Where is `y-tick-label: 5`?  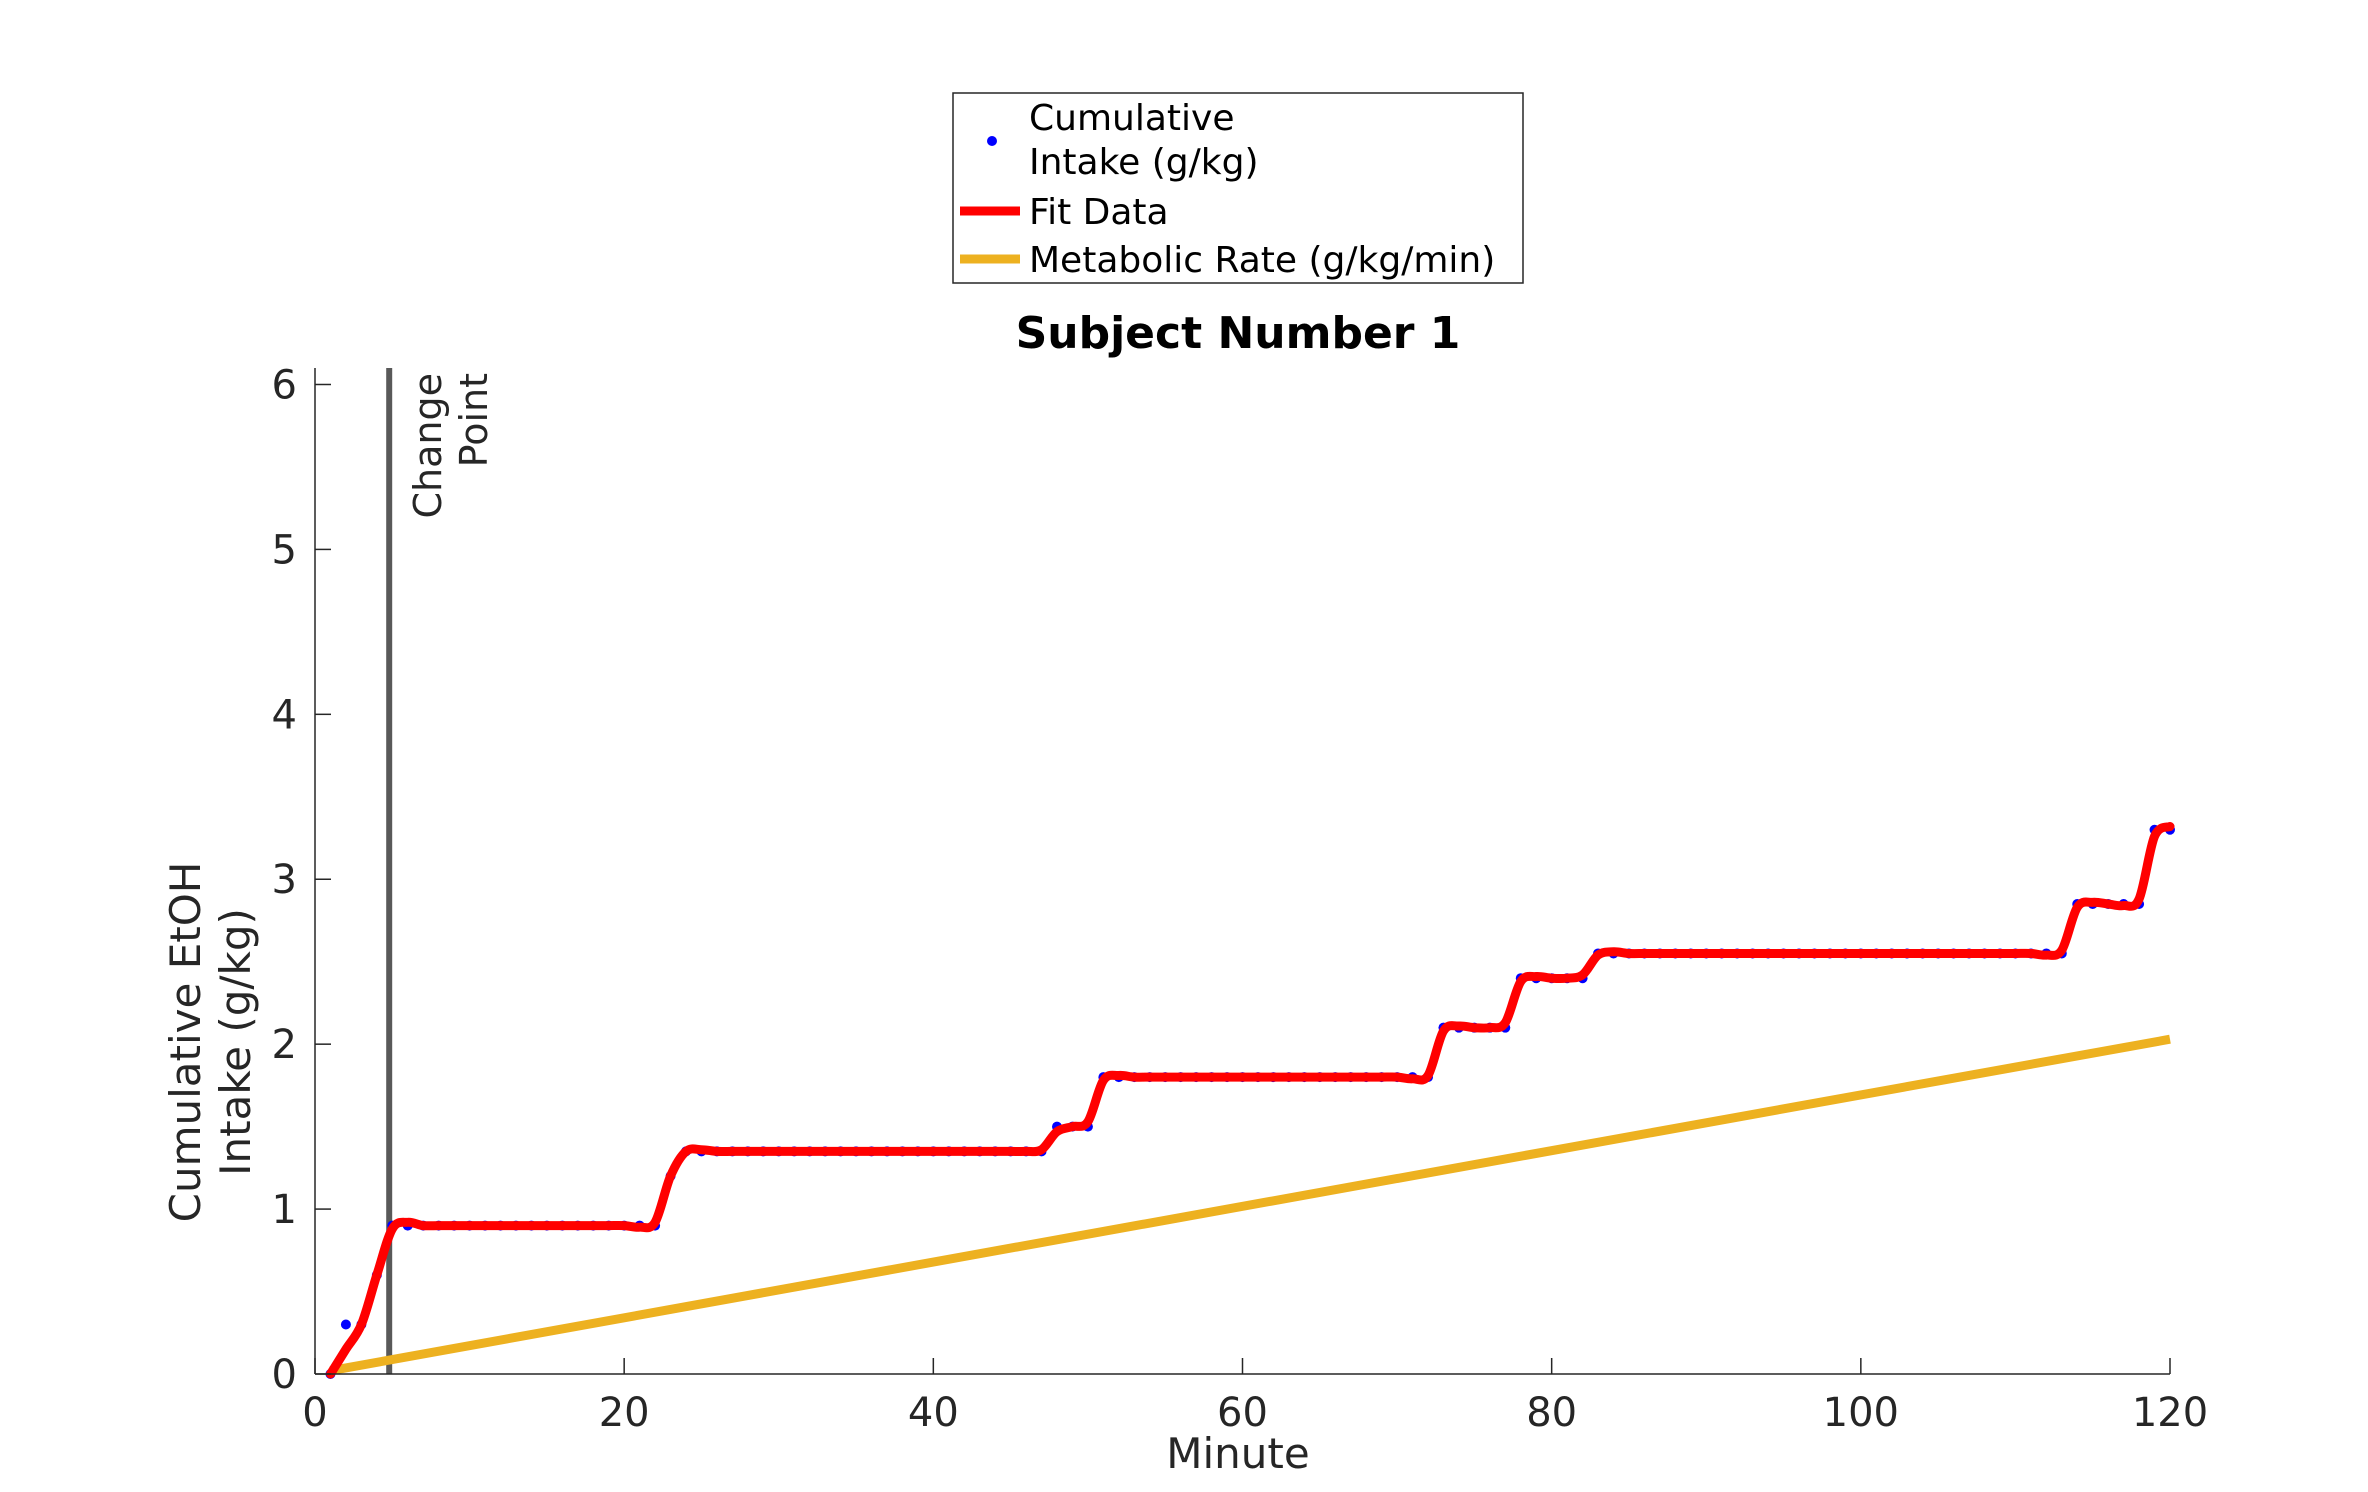
y-tick-label: 5 is located at coordinates (284, 550).